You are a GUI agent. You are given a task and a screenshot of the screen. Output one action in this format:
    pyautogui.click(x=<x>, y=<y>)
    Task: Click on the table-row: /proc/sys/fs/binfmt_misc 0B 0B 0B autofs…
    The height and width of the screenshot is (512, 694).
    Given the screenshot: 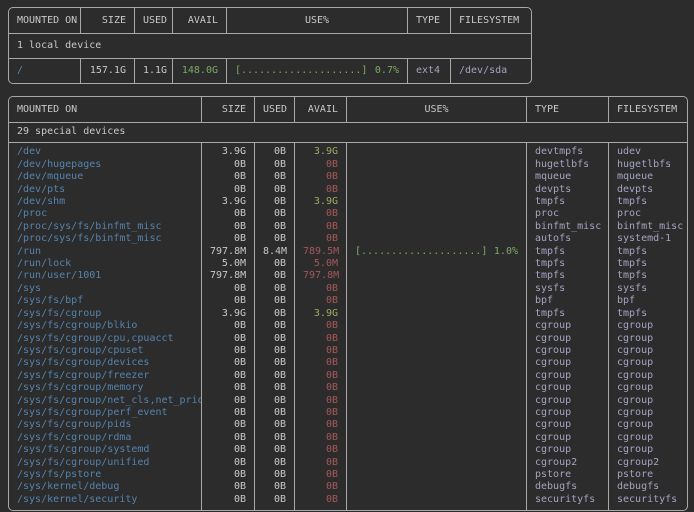 What is the action you would take?
    pyautogui.click(x=348, y=239)
    